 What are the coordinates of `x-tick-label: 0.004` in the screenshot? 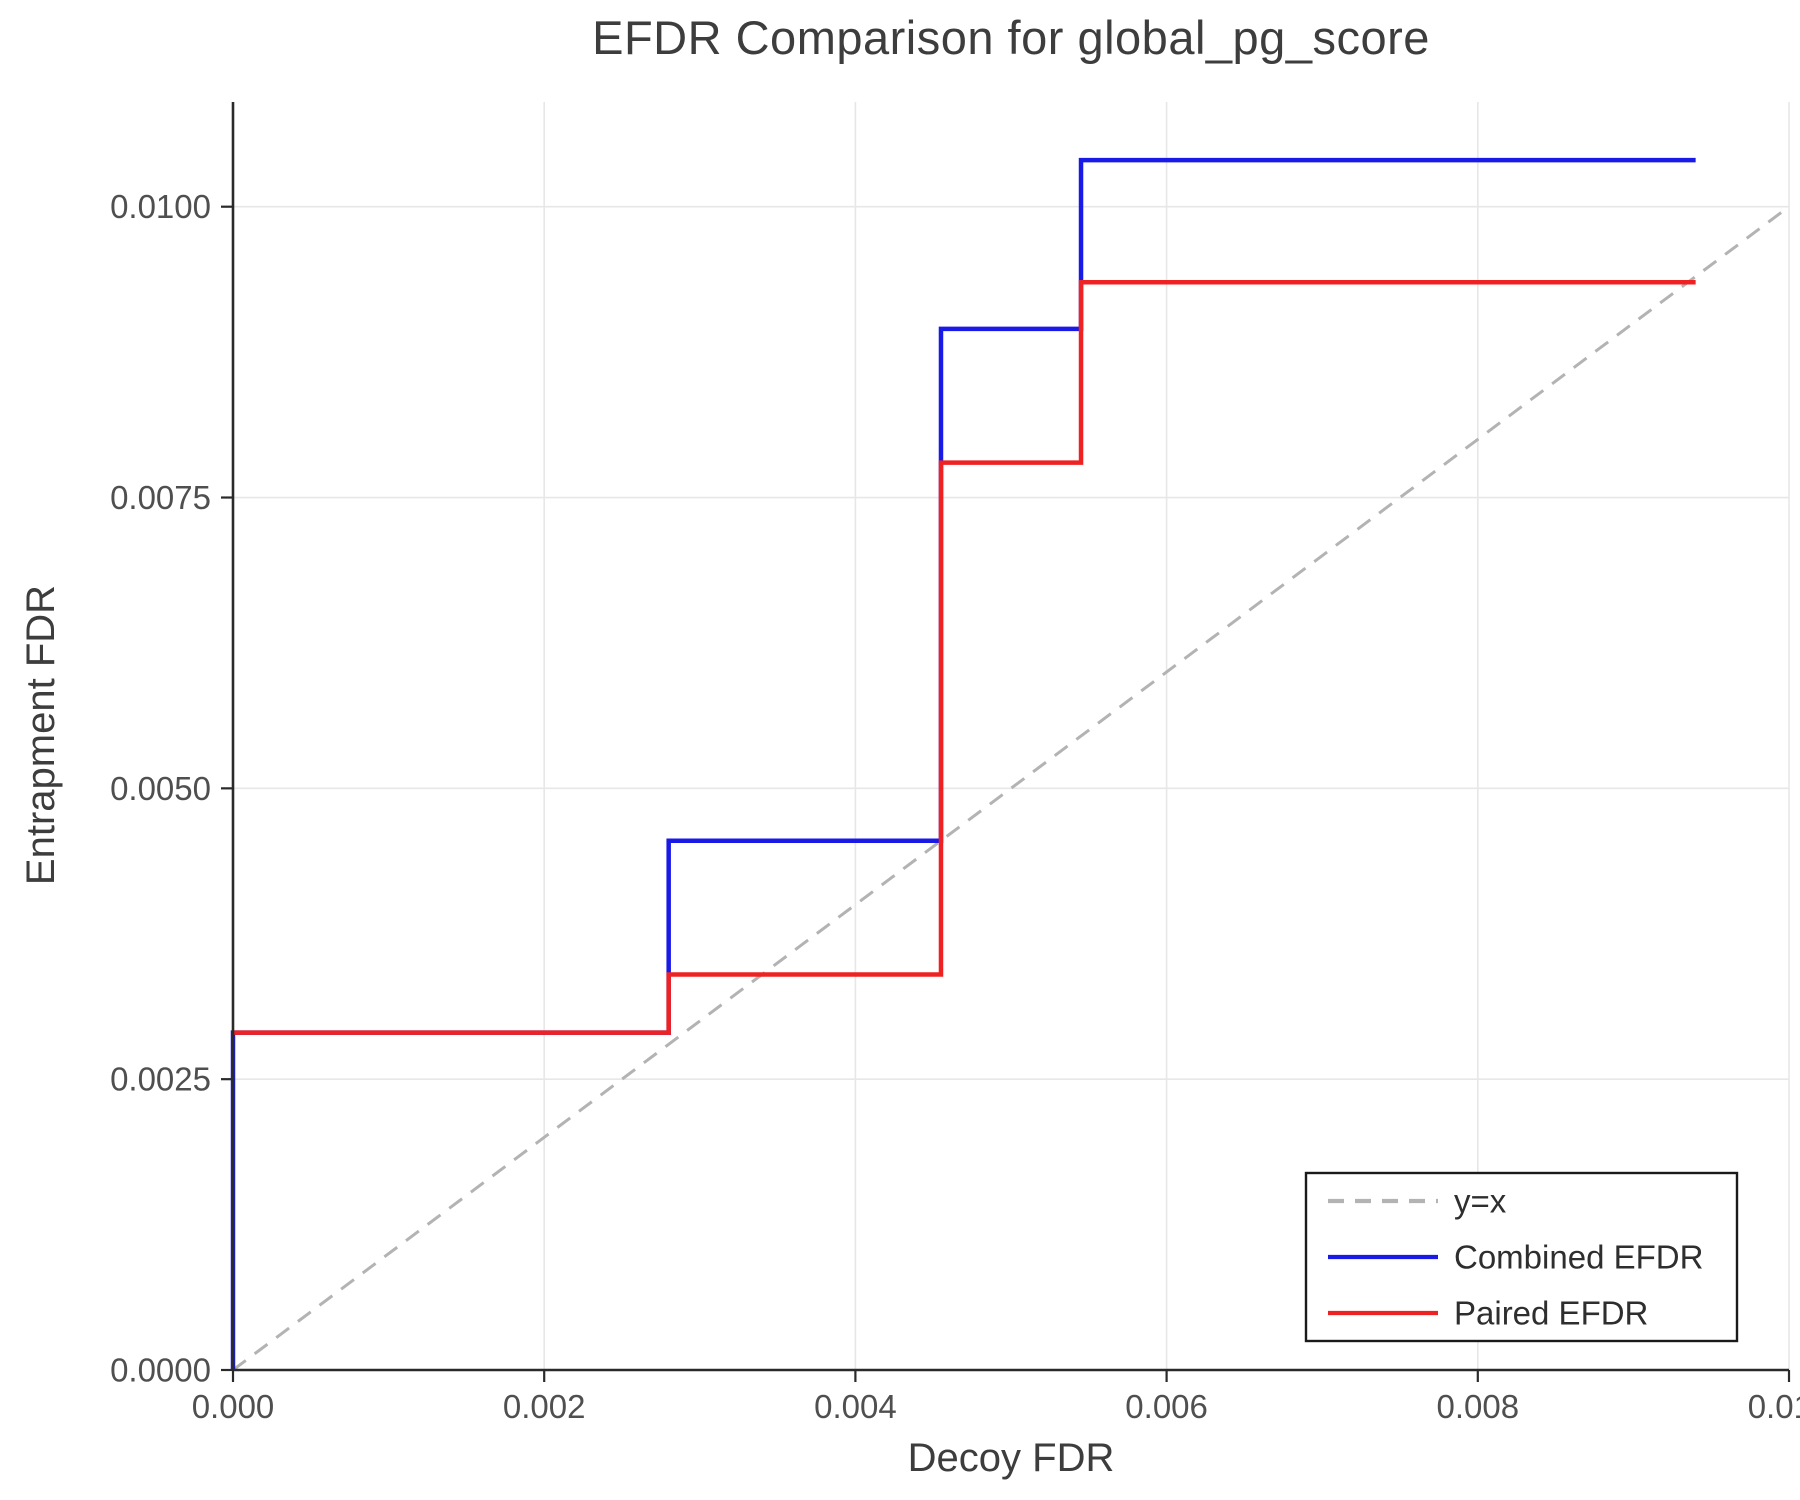 It's located at (855, 1406).